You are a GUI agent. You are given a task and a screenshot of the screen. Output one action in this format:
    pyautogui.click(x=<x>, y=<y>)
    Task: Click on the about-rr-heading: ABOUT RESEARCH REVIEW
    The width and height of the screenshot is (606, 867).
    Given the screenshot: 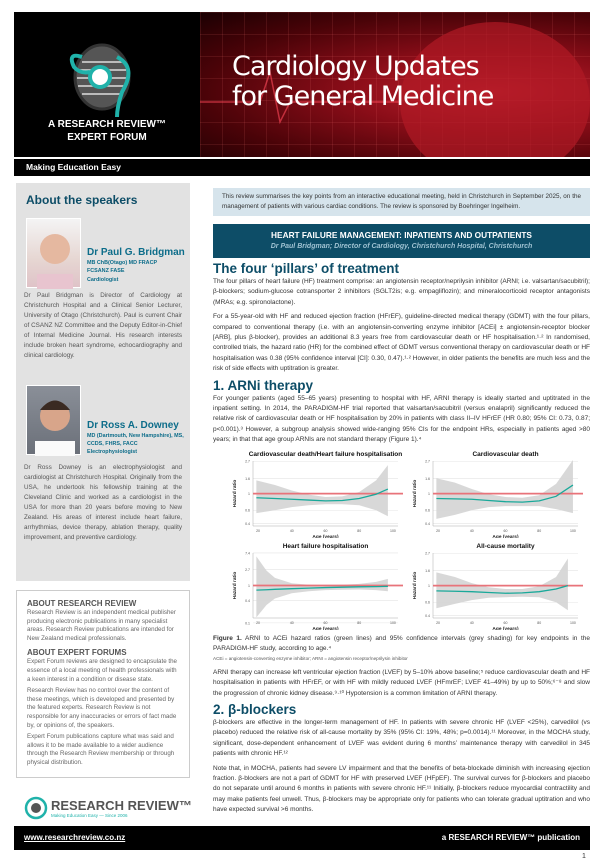 What is the action you would take?
    pyautogui.click(x=82, y=603)
    